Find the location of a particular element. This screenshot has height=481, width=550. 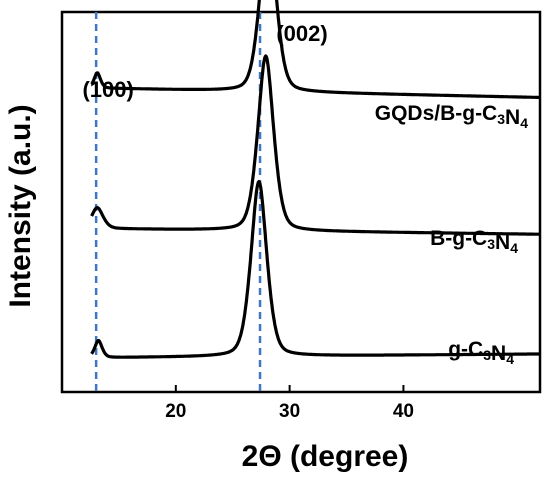

y-axis-label: Intensity (a.u.) is located at coordinates (20, 205).